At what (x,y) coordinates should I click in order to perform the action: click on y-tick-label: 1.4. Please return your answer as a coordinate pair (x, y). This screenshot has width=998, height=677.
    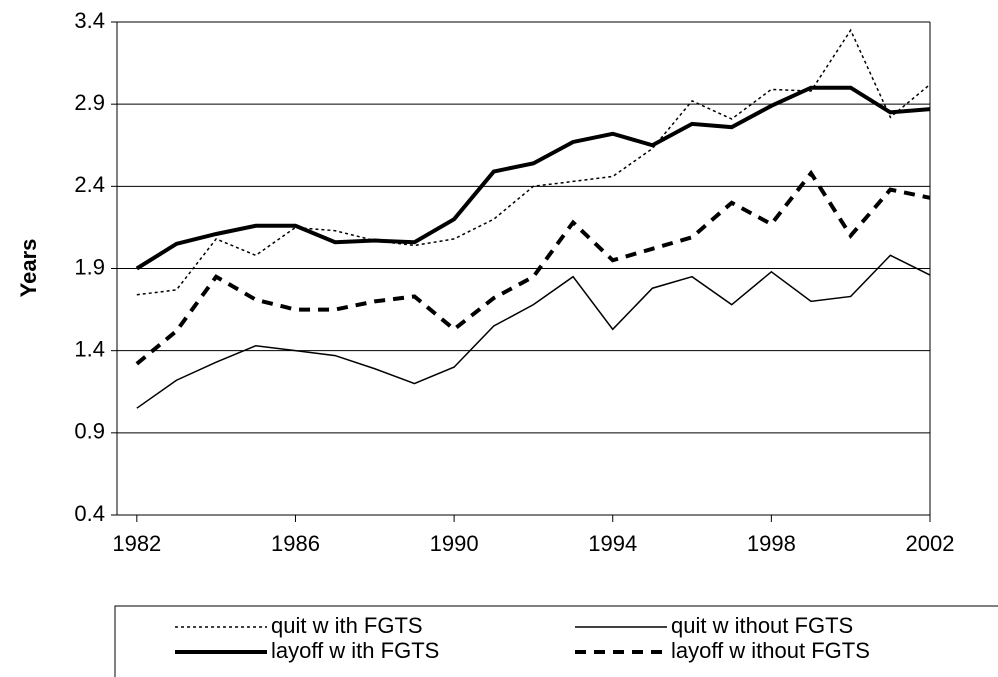
    Looking at the image, I should click on (89, 348).